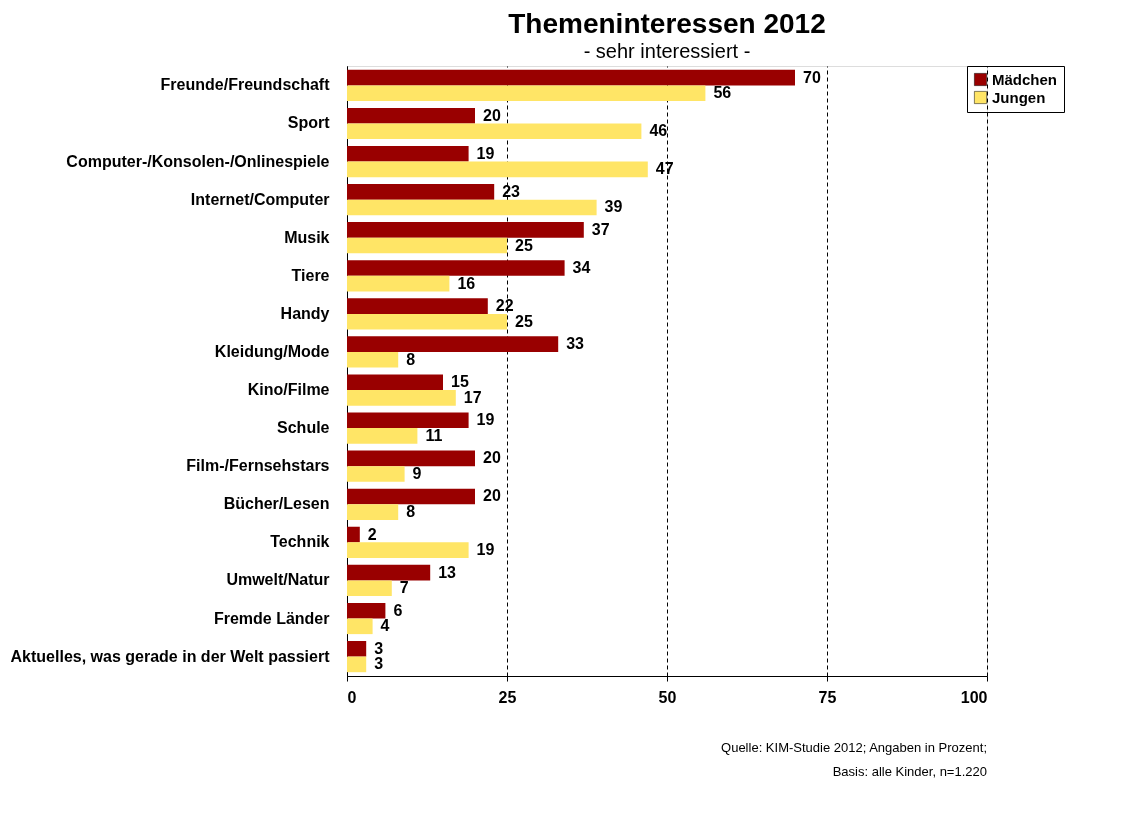 The image size is (1136, 823). I want to click on y-tick-label: Handy, so click(305, 313).